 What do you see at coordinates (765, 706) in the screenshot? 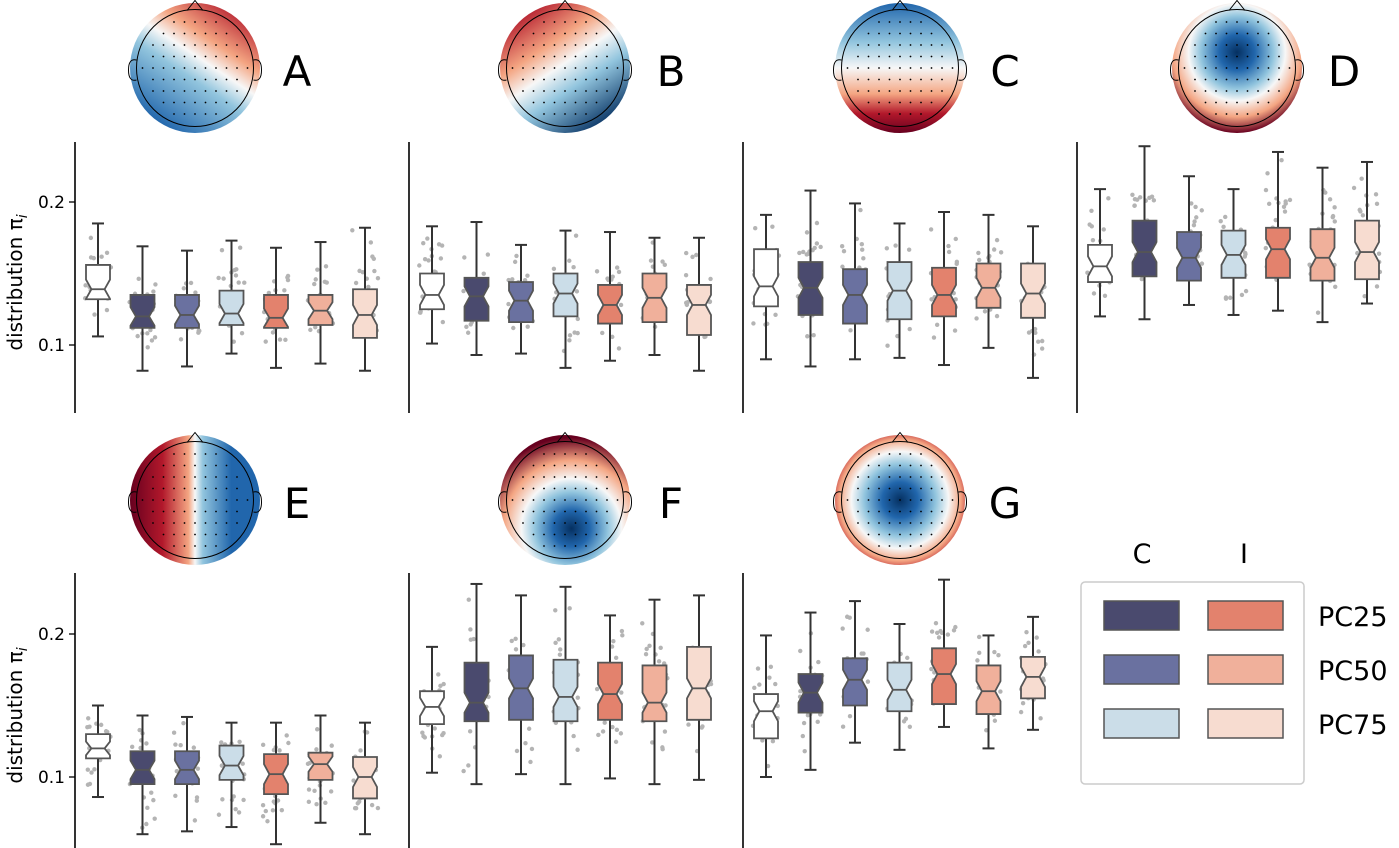
I see `box-G-baseline` at bounding box center [765, 706].